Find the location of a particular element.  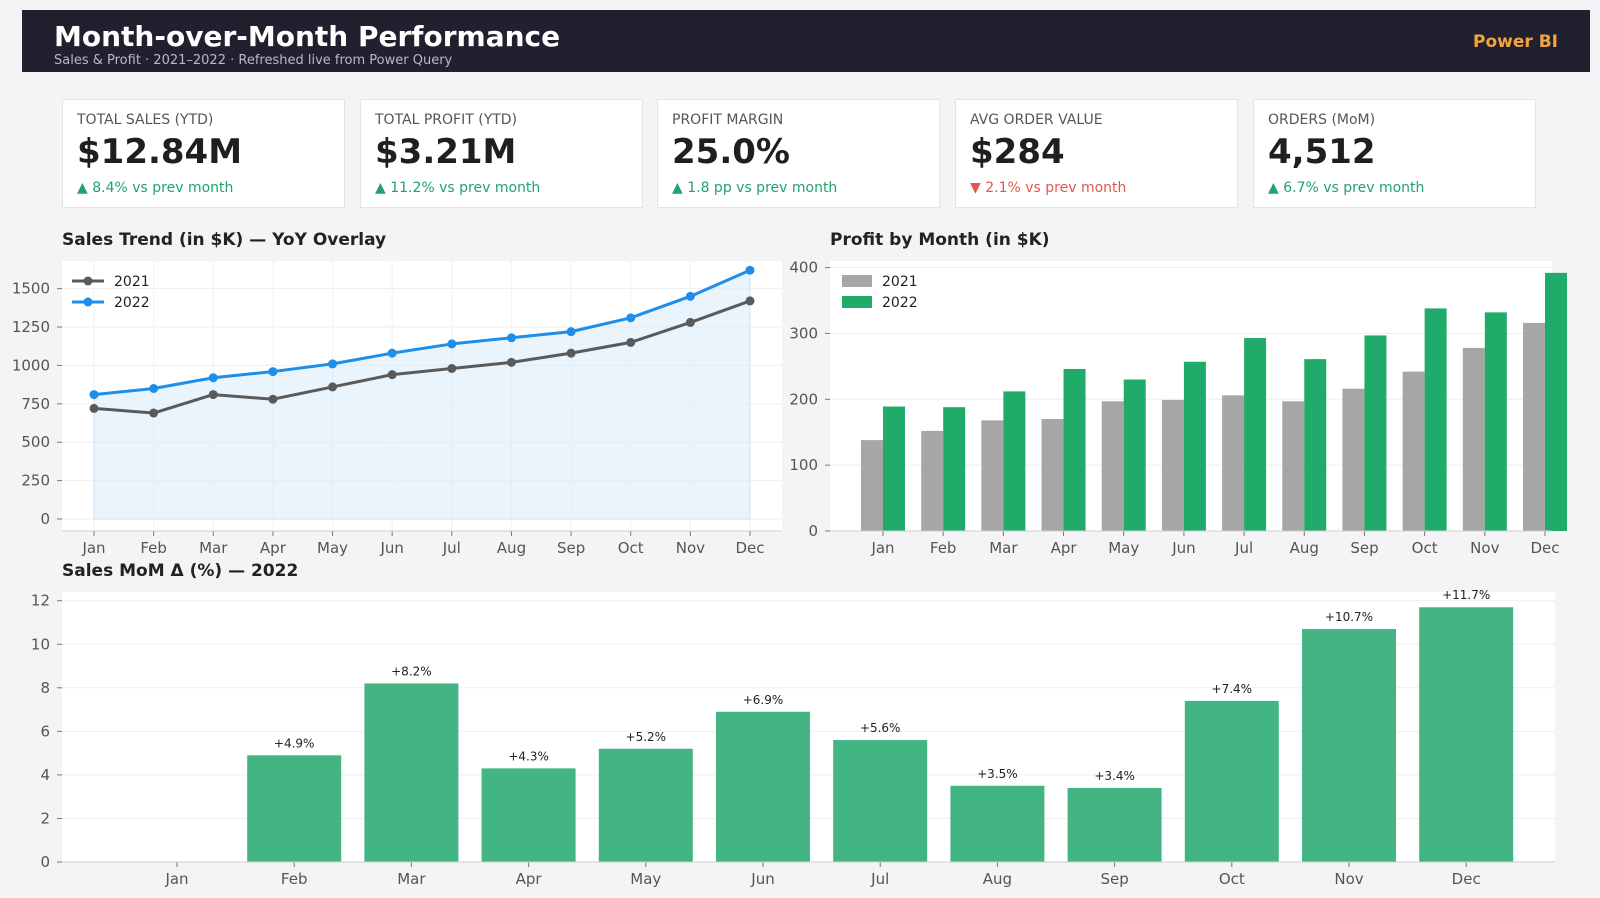

profit-bar-2022-nov is located at coordinates (1495, 421).